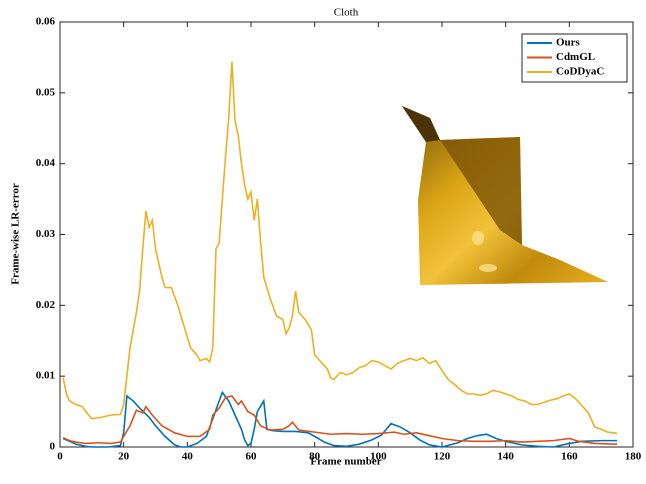 The height and width of the screenshot is (484, 646). What do you see at coordinates (505, 457) in the screenshot?
I see `x-tick-label: 140` at bounding box center [505, 457].